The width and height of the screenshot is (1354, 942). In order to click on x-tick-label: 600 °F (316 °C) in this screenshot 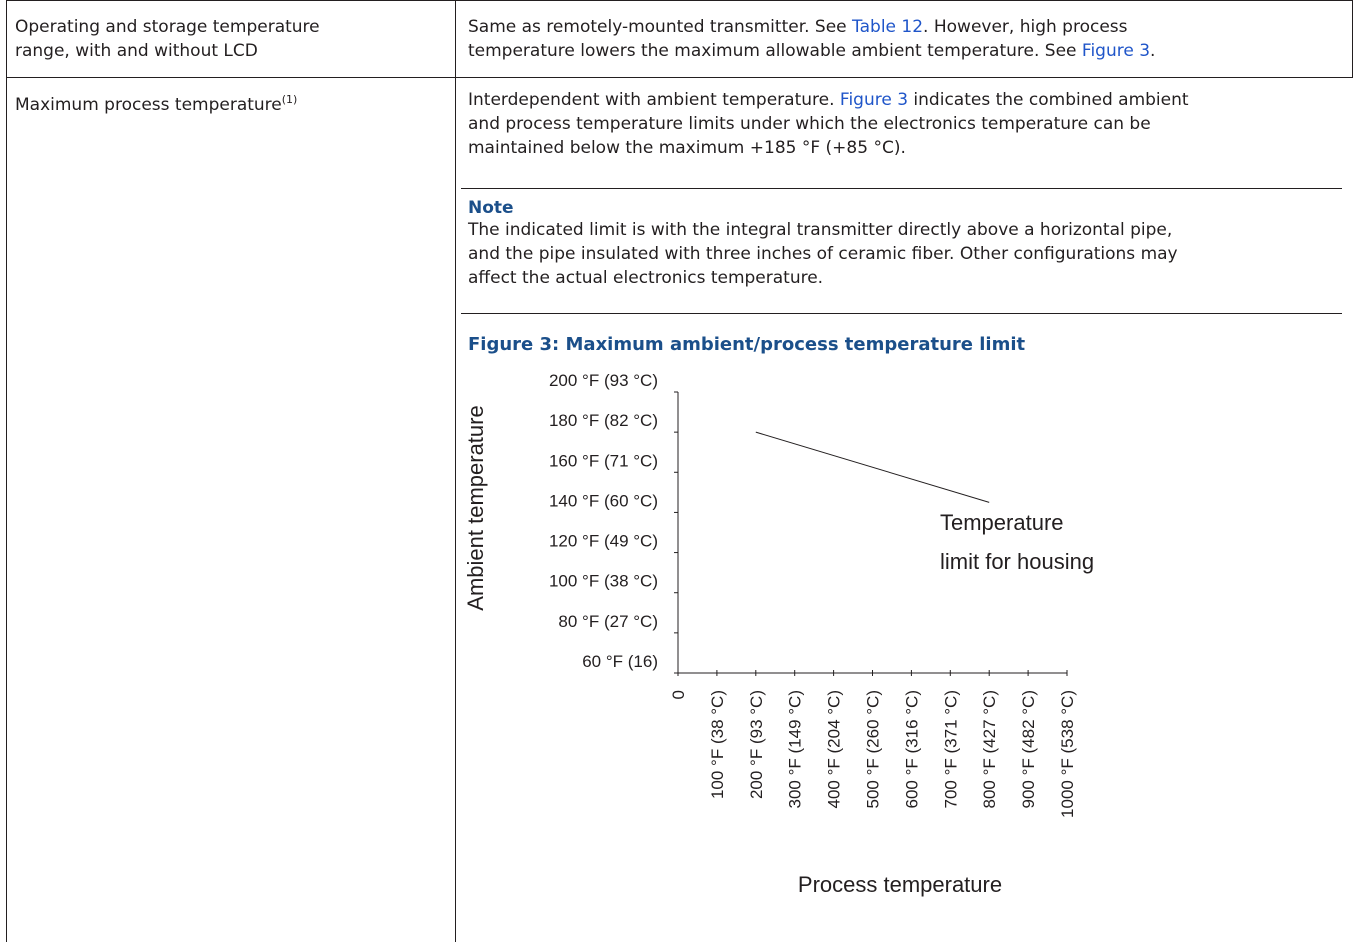, I will do `click(911, 749)`.